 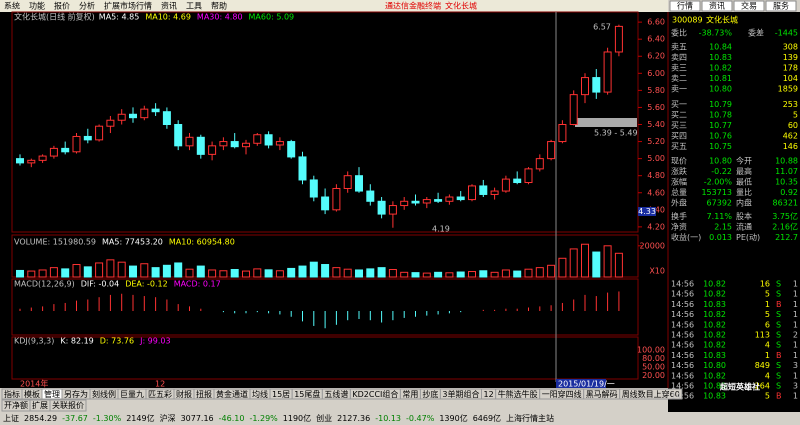 What do you see at coordinates (679, 203) in the screenshot?
I see `stat-label: 外盘` at bounding box center [679, 203].